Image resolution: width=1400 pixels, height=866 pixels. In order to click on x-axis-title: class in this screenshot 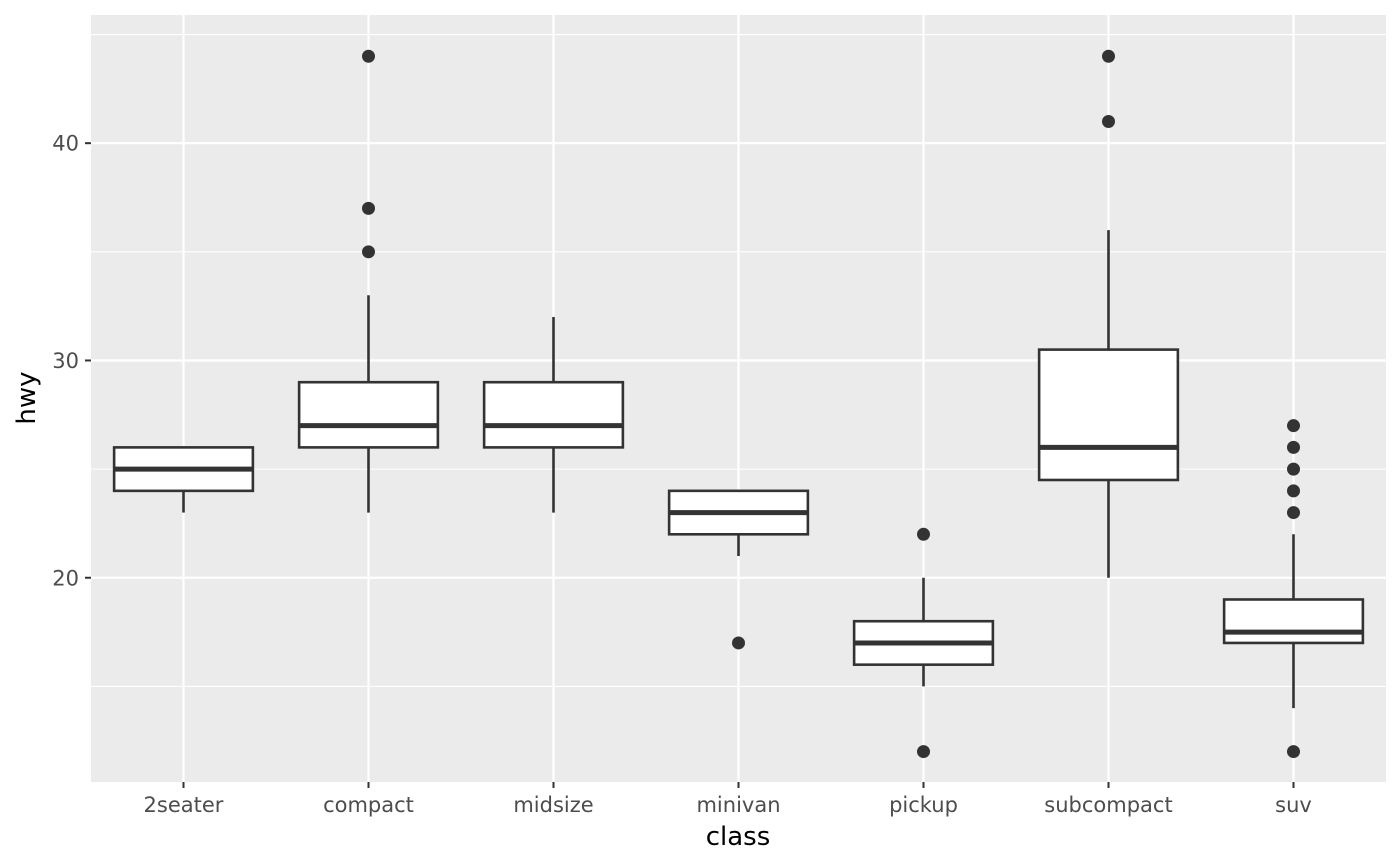, I will do `click(738, 837)`.